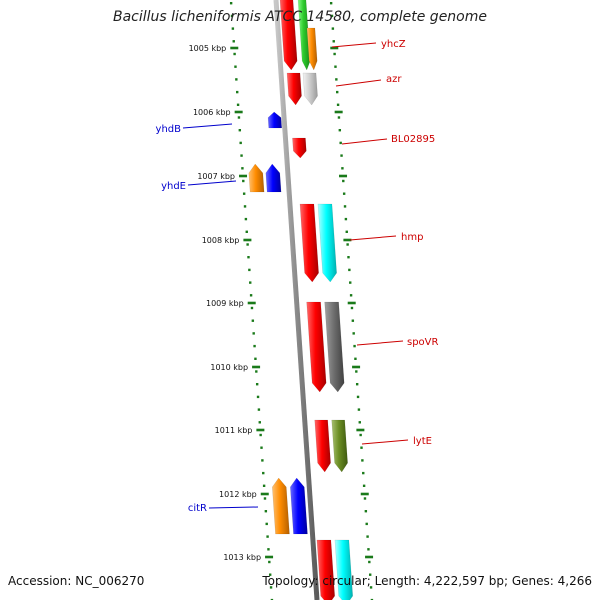  What do you see at coordinates (309, 243) in the screenshot?
I see `gene-arrow-hmp` at bounding box center [309, 243].